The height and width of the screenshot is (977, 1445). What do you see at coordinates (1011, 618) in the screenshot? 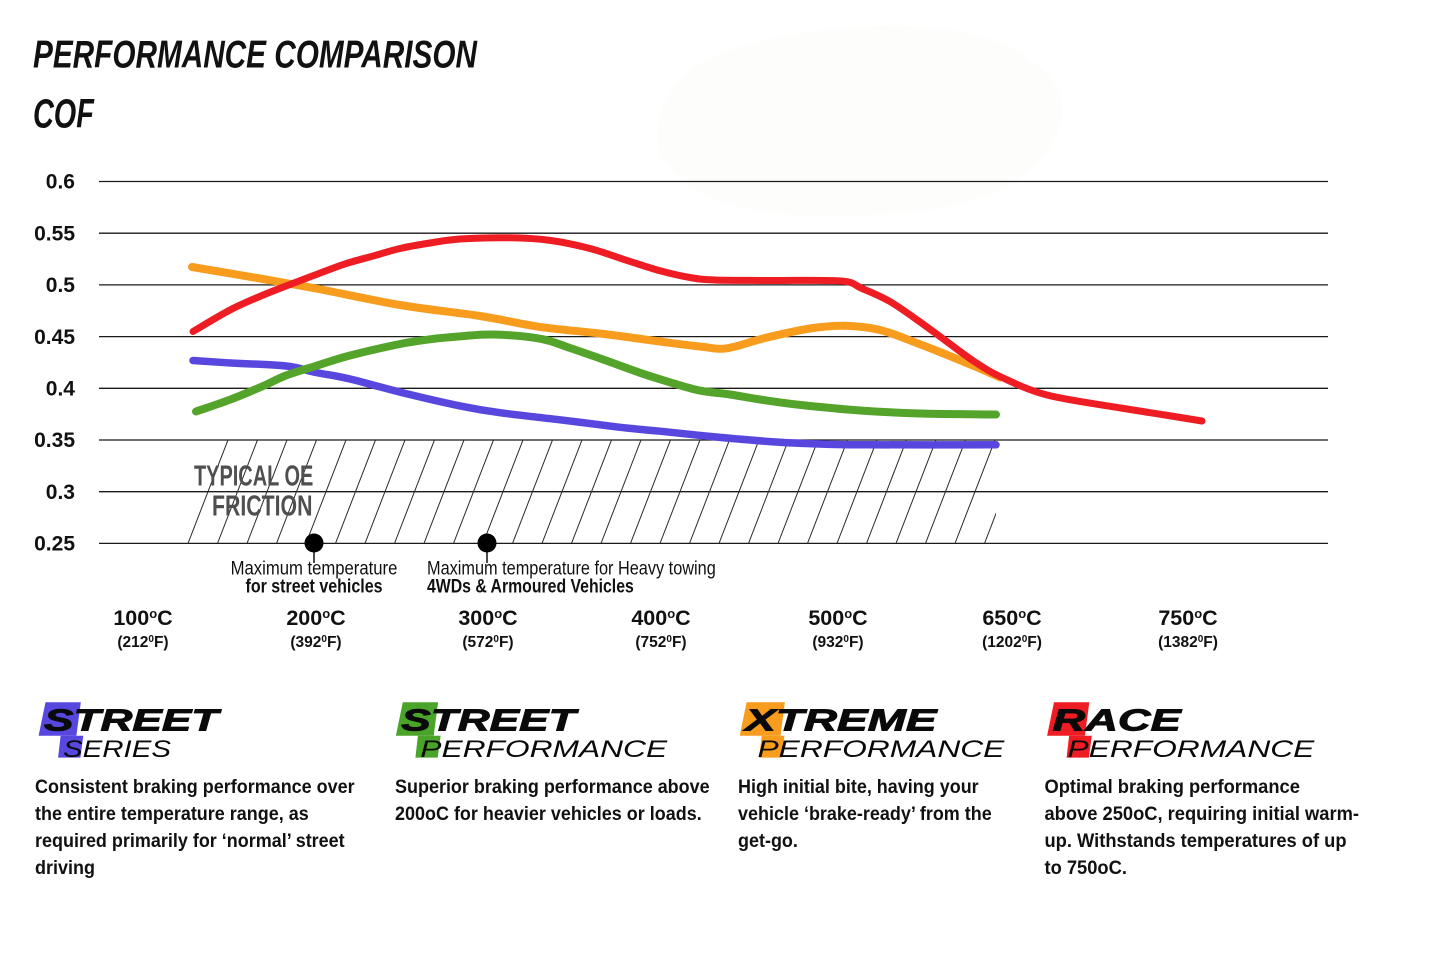
I see `svg-text: 650oC` at bounding box center [1011, 618].